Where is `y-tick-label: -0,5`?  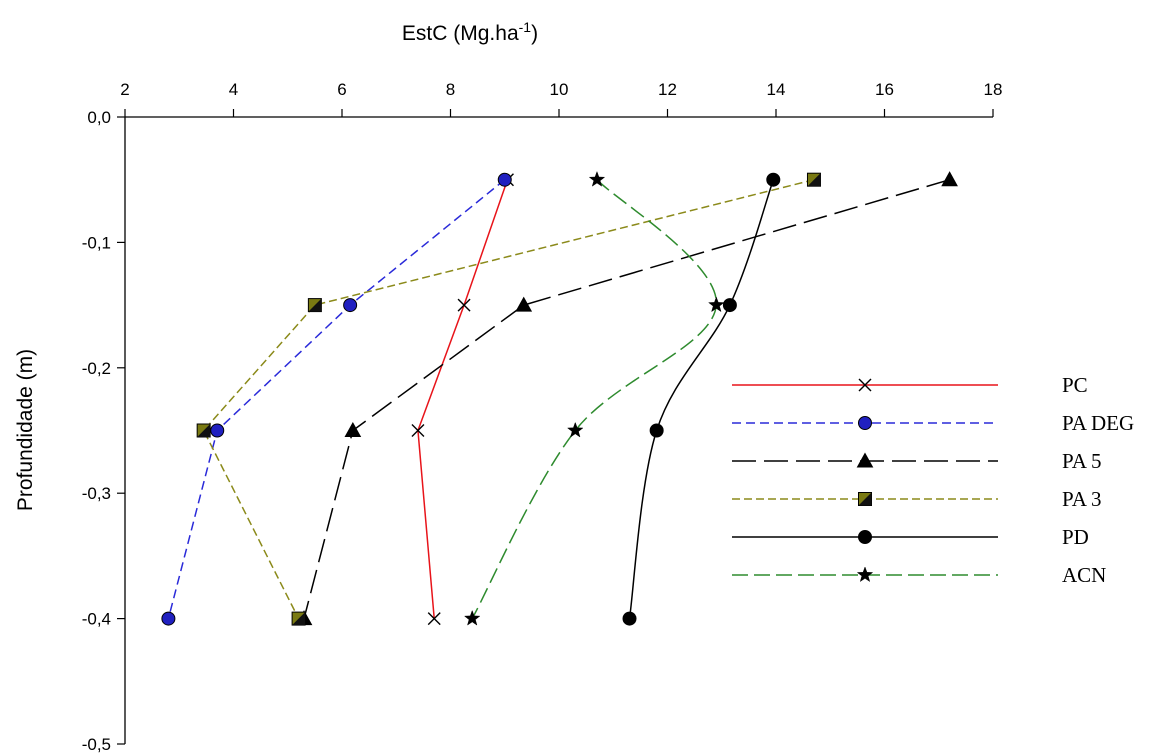 y-tick-label: -0,5 is located at coordinates (96, 744).